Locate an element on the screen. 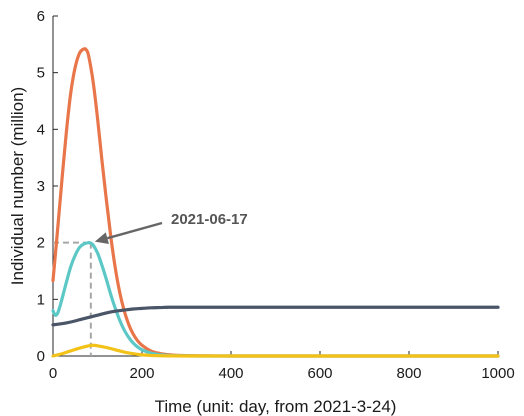 The height and width of the screenshot is (416, 524). x-tick-label: 800 is located at coordinates (408, 373).